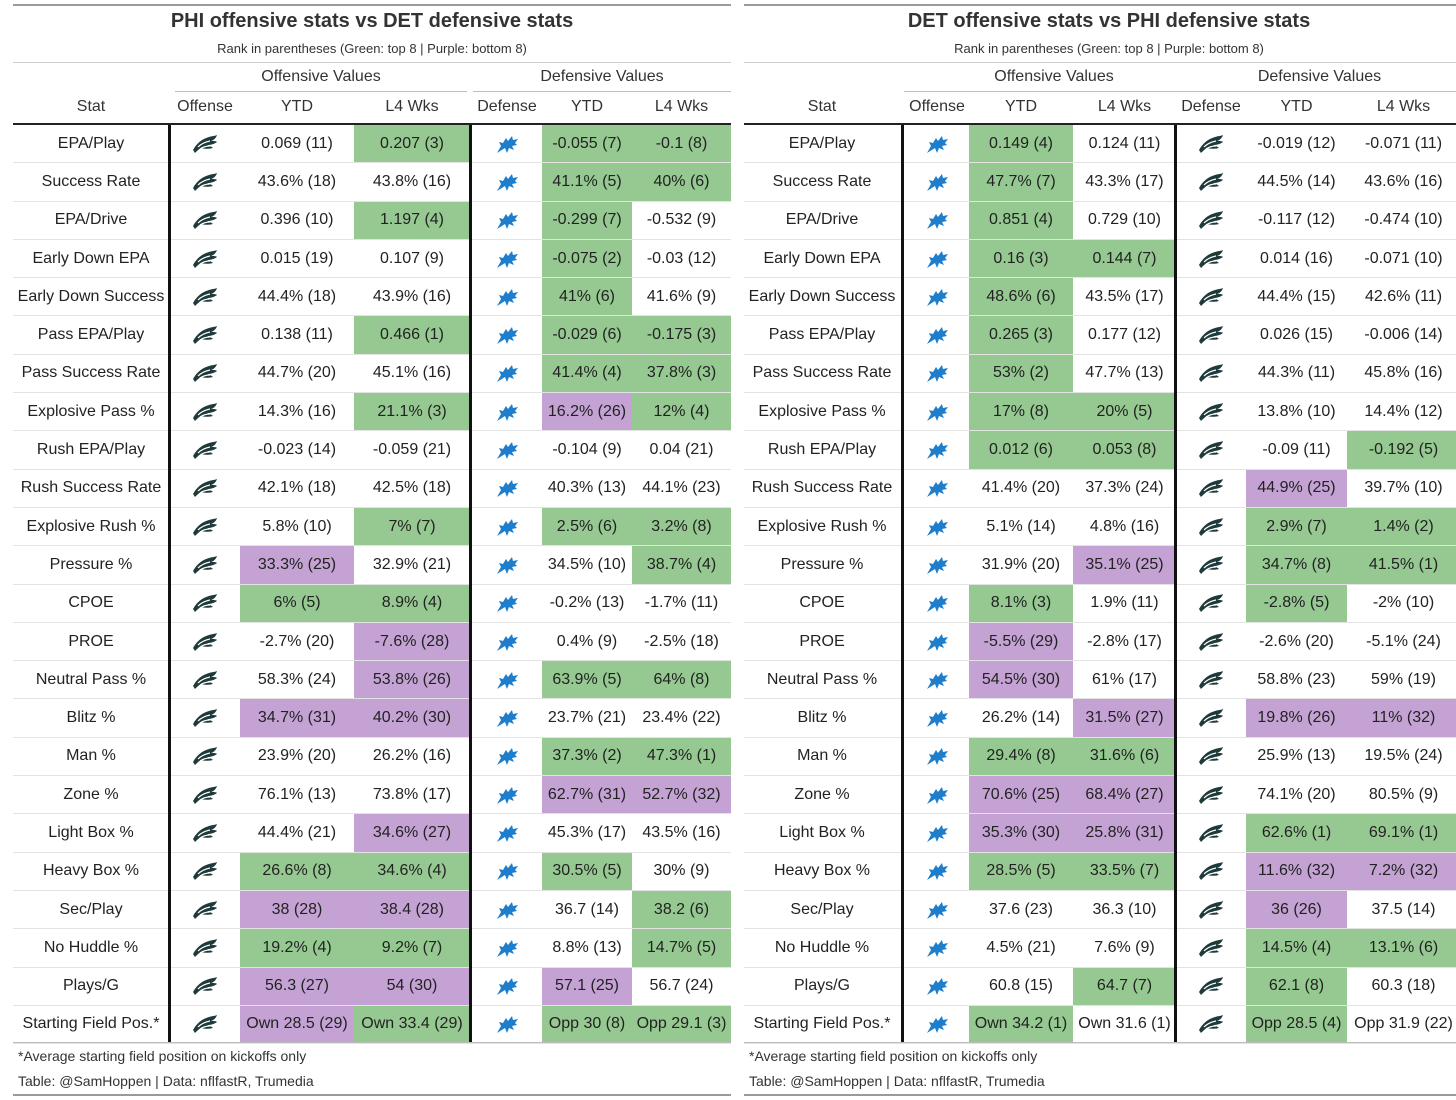 Image resolution: width=1456 pixels, height=1100 pixels. I want to click on offense-l4-value: 20% (5), so click(1124, 412).